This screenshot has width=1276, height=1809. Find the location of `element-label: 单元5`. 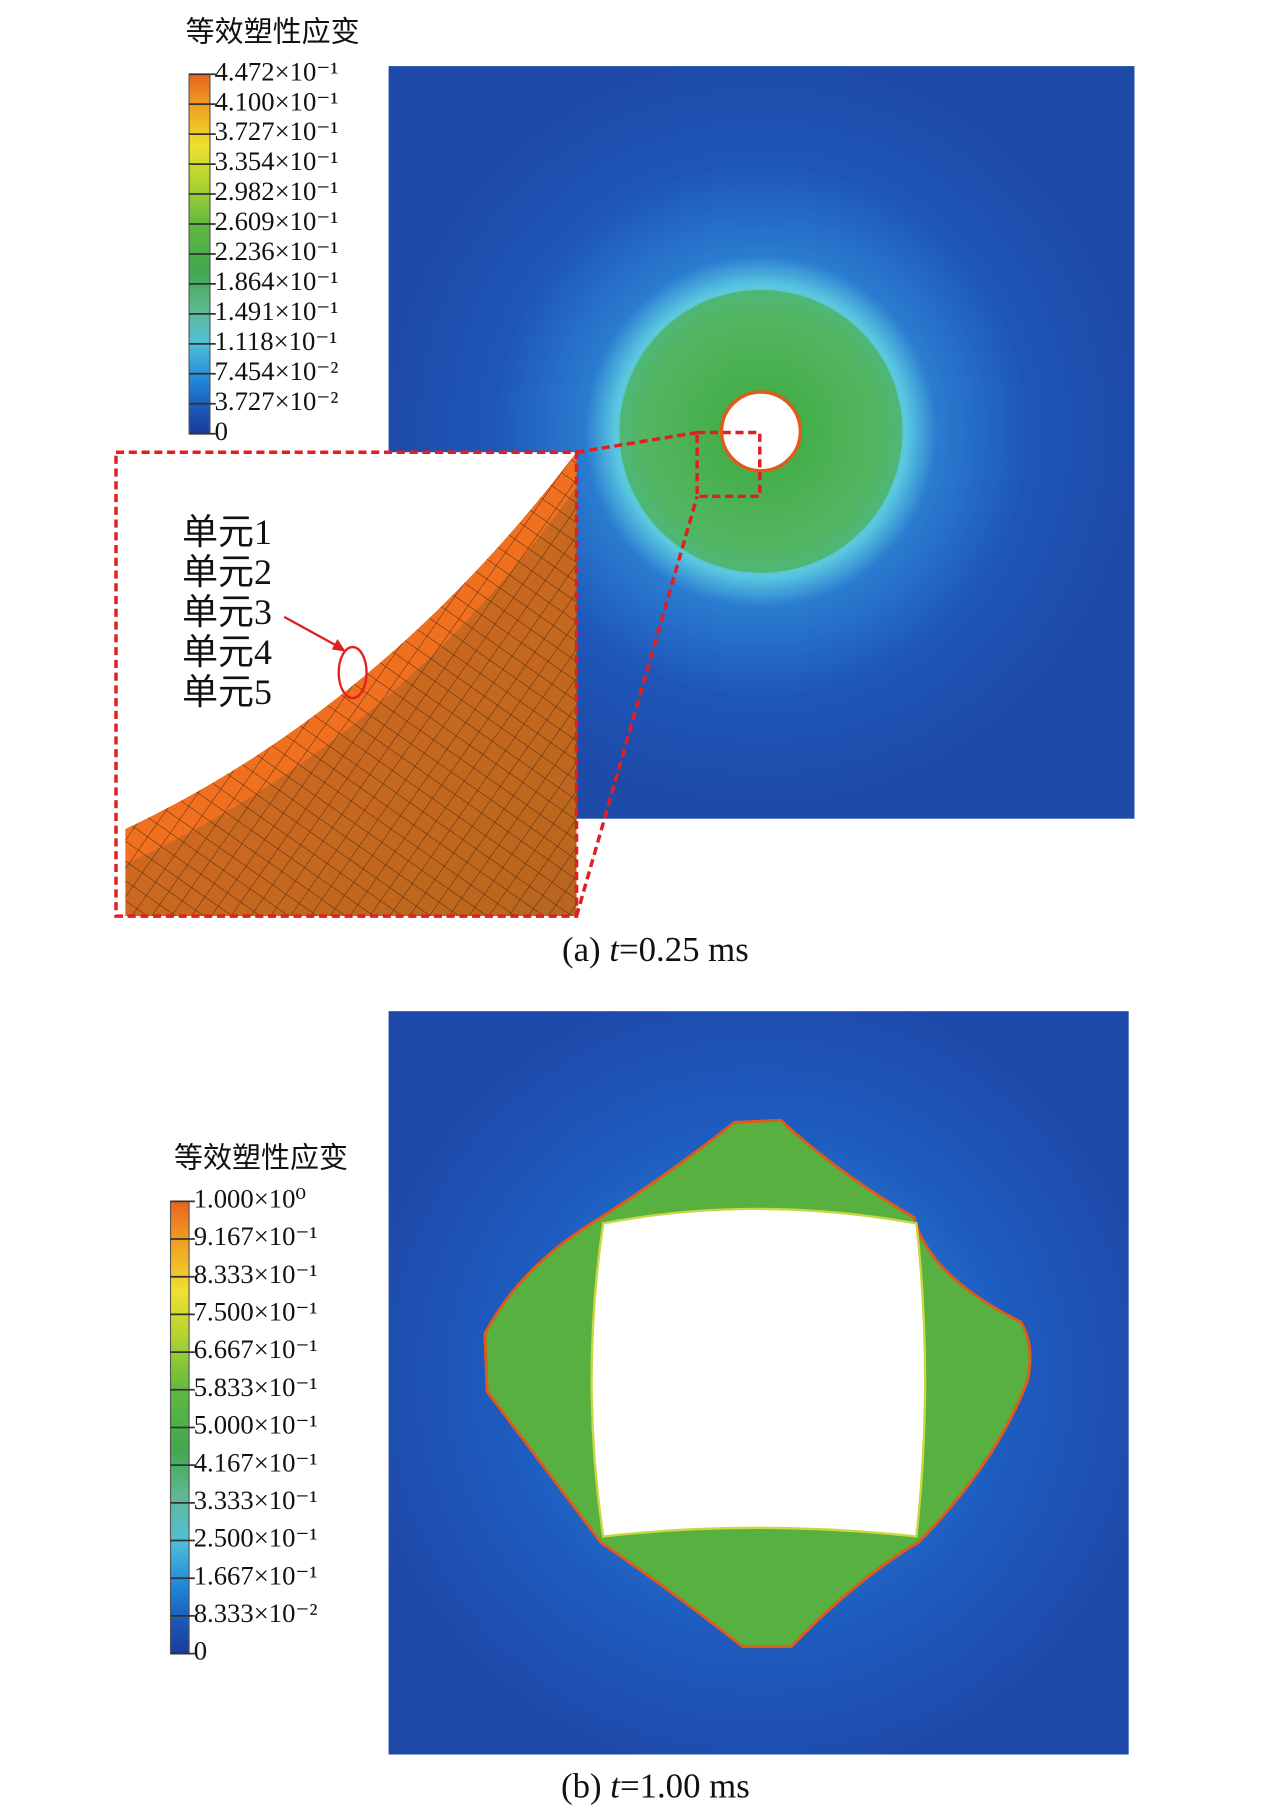

element-label: 单元5 is located at coordinates (227, 692).